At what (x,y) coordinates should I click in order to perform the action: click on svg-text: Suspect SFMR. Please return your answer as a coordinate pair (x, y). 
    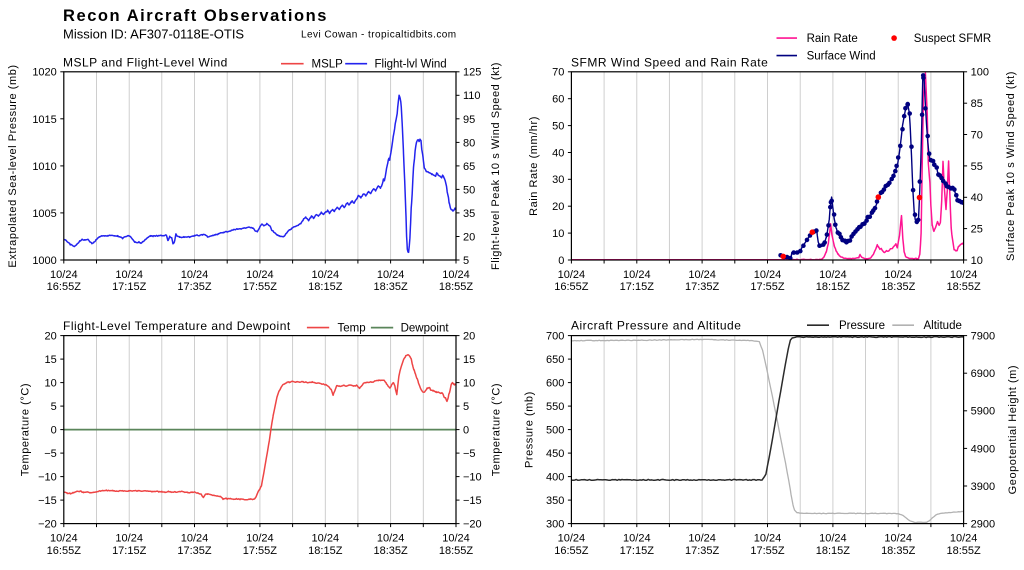
    Looking at the image, I should click on (952, 39).